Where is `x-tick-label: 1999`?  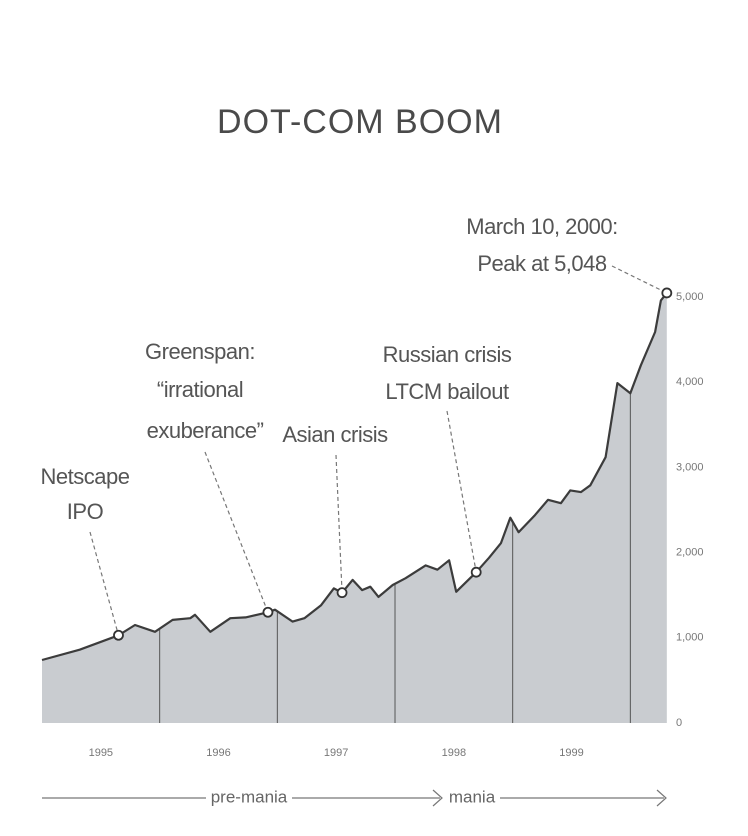
x-tick-label: 1999 is located at coordinates (571, 753).